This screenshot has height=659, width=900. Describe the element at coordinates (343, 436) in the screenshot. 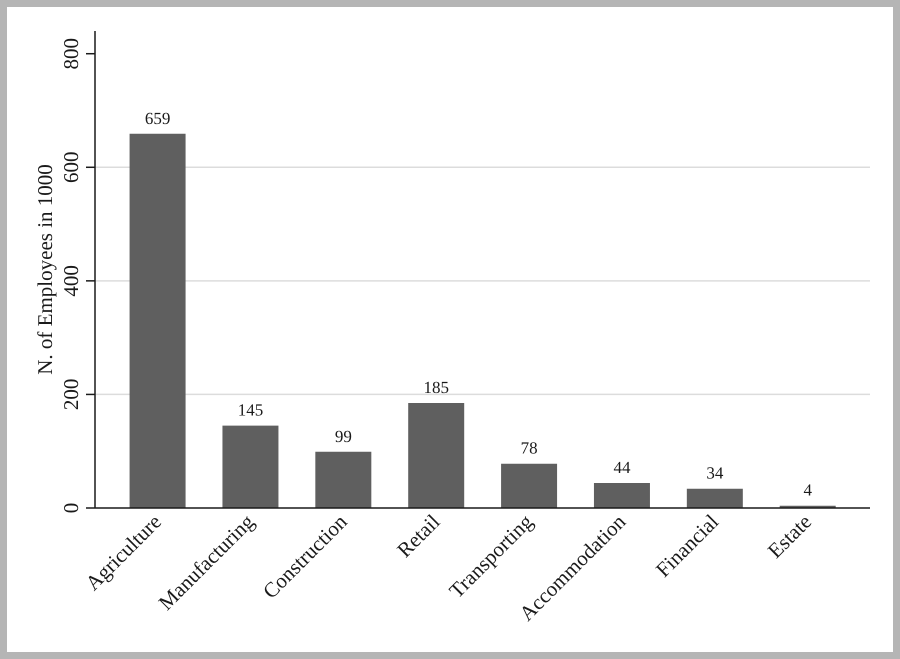

I see `data-label: 99` at that location.